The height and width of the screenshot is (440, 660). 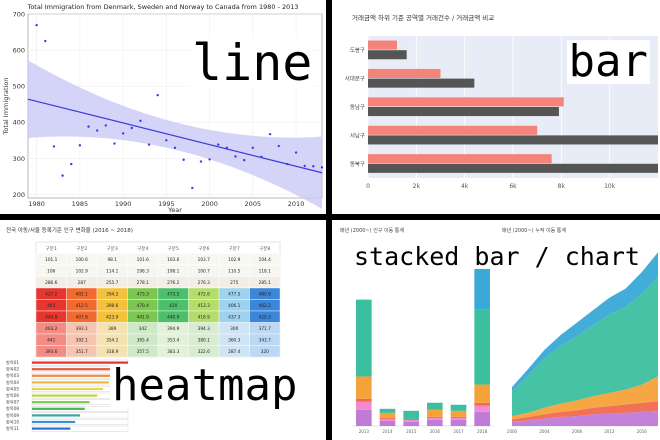 What do you see at coordinates (458, 431) in the screenshot?
I see `x-tick-label: 2017` at bounding box center [458, 431].